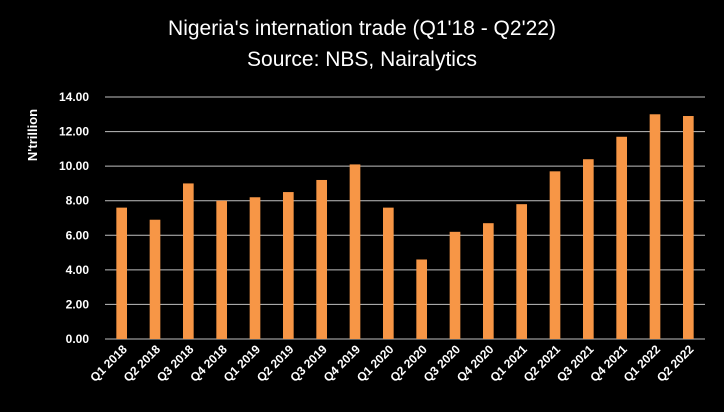 The width and height of the screenshot is (728, 417). What do you see at coordinates (74, 132) in the screenshot?
I see `y-tick-label: 12.00` at bounding box center [74, 132].